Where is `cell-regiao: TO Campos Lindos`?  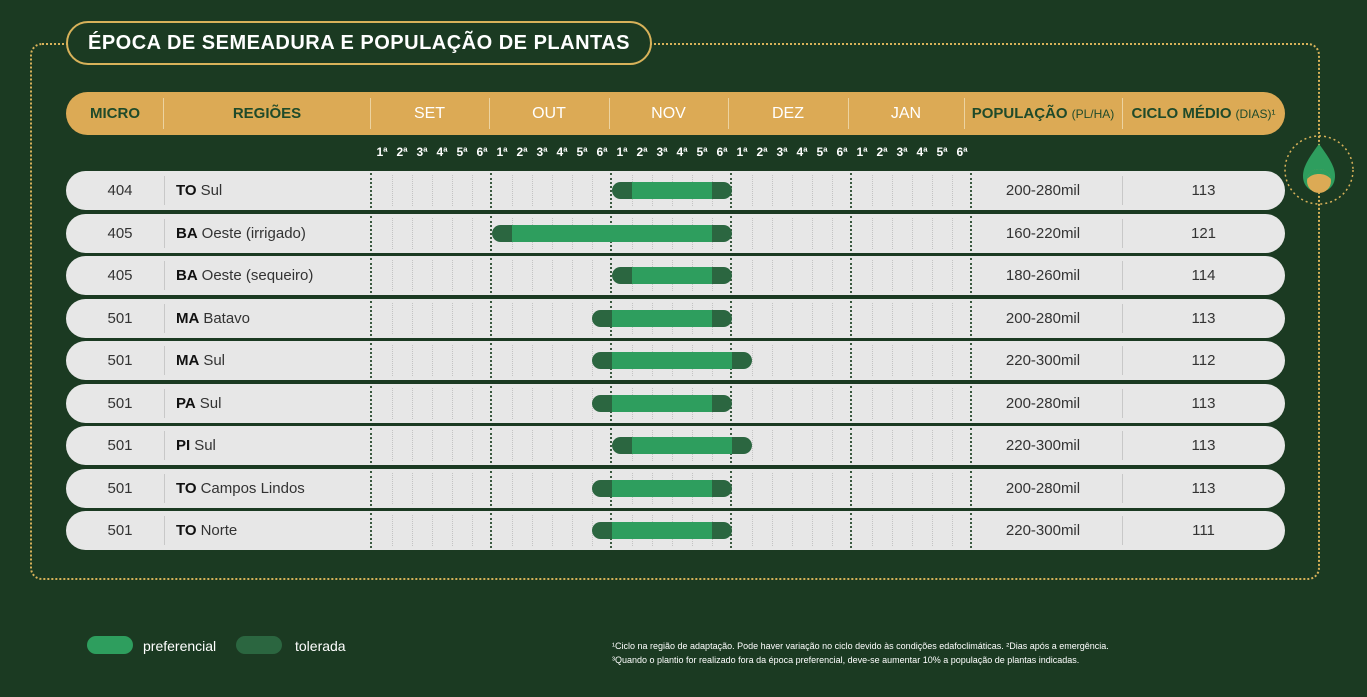
cell-regiao: TO Campos Lindos is located at coordinates (271, 488).